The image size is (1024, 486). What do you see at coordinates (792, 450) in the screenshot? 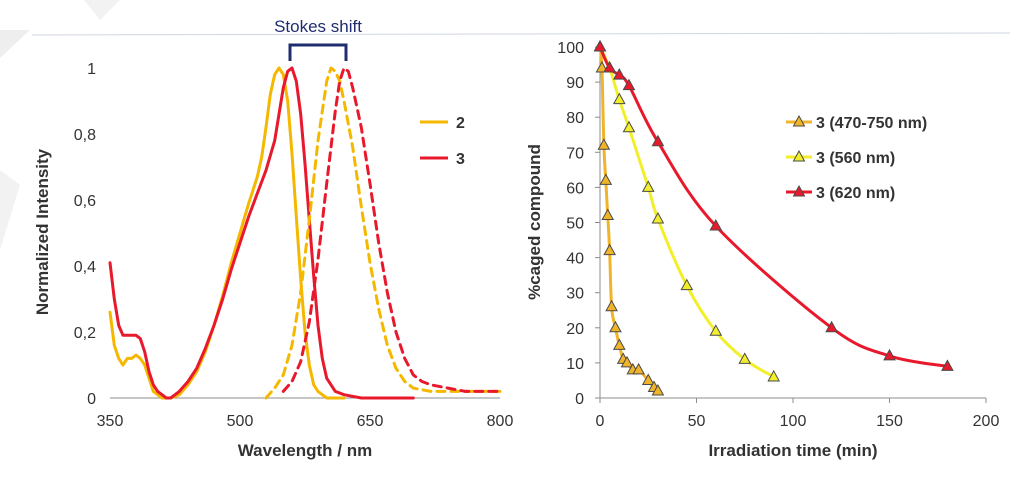
I see `x-axis-title: Irradiation time (min)` at bounding box center [792, 450].